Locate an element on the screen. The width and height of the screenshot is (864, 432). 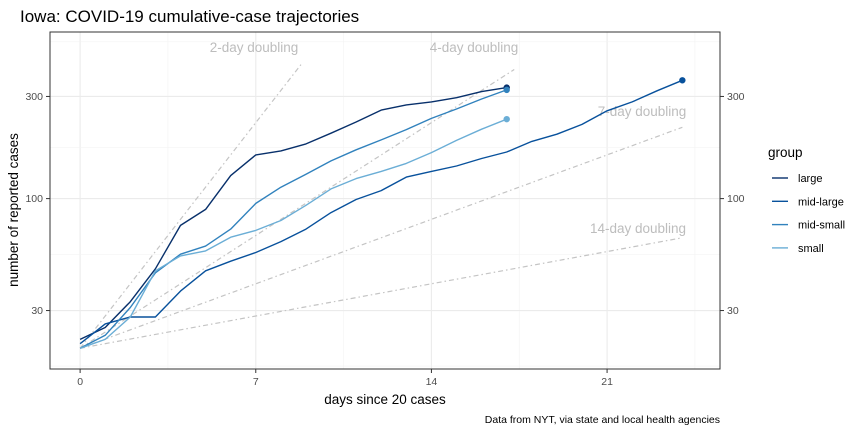
legend-label-small: small is located at coordinates (811, 249).